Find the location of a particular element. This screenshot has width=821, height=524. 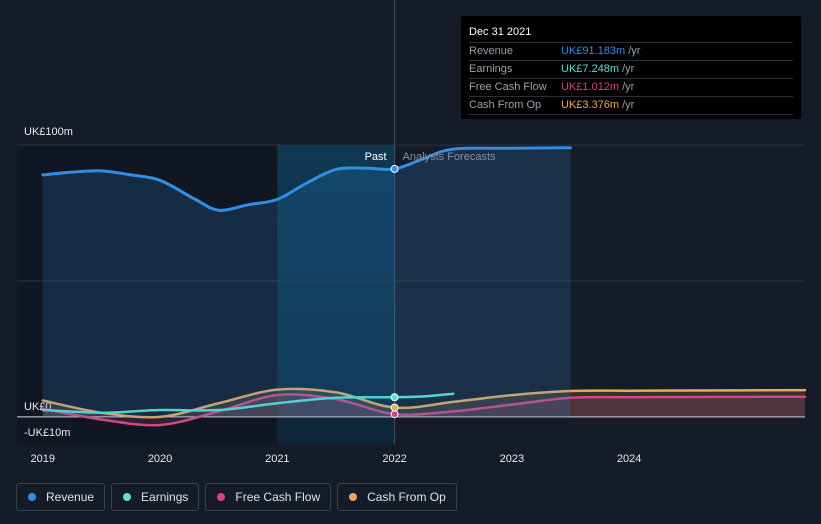

tooltip-value: UK£1.012m is located at coordinates (590, 87).